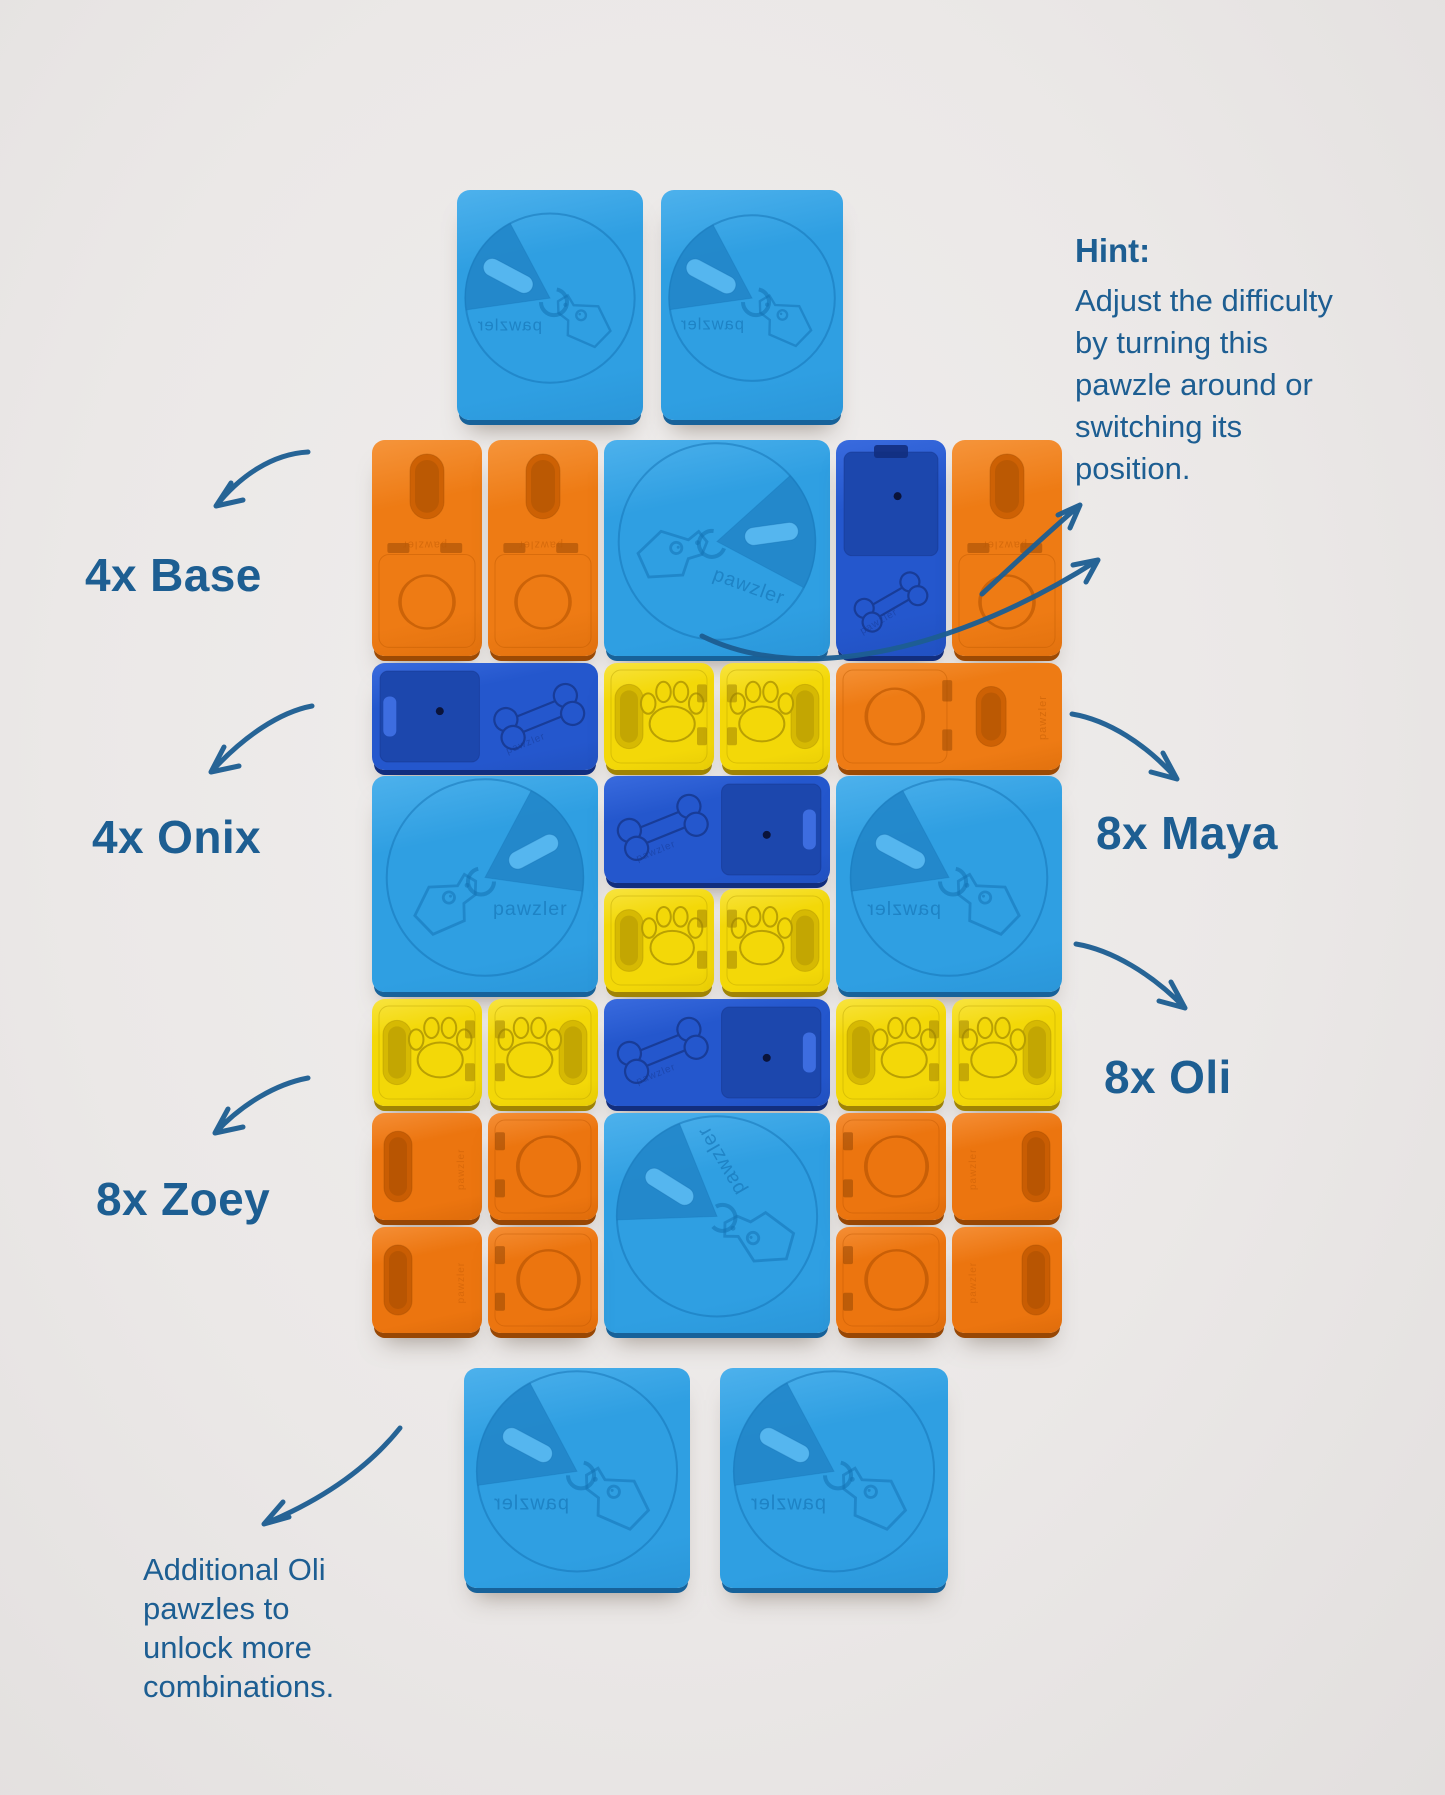 The height and width of the screenshot is (1795, 1445). What do you see at coordinates (1204, 300) in the screenshot?
I see `hint-line: Adjust the difficulty` at bounding box center [1204, 300].